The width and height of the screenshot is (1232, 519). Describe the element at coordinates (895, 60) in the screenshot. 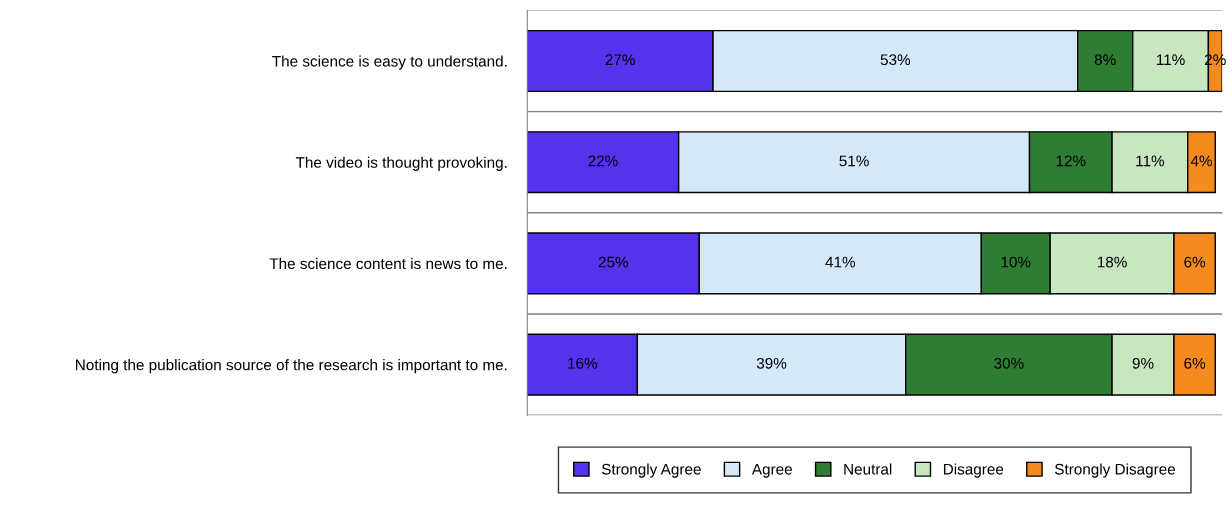

I see `data-label: 53%` at that location.